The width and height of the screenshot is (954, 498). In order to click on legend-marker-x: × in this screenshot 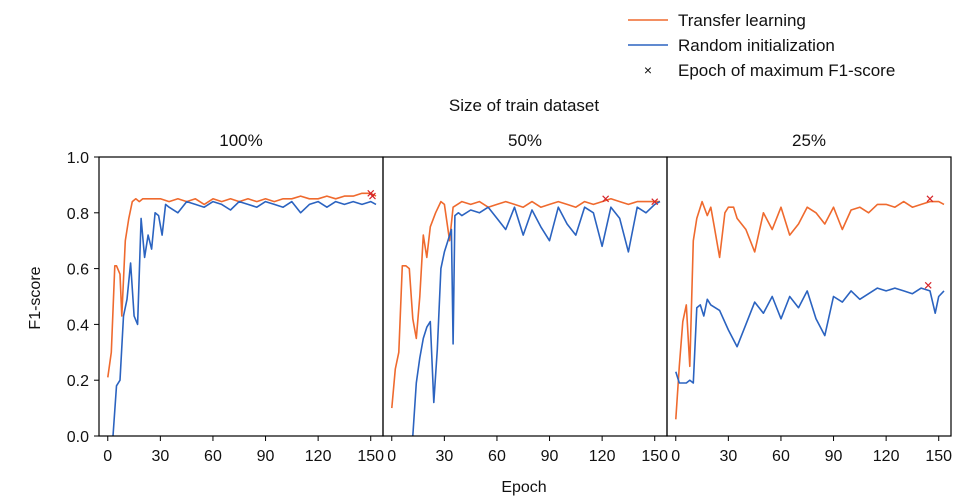, I will do `click(648, 70)`.